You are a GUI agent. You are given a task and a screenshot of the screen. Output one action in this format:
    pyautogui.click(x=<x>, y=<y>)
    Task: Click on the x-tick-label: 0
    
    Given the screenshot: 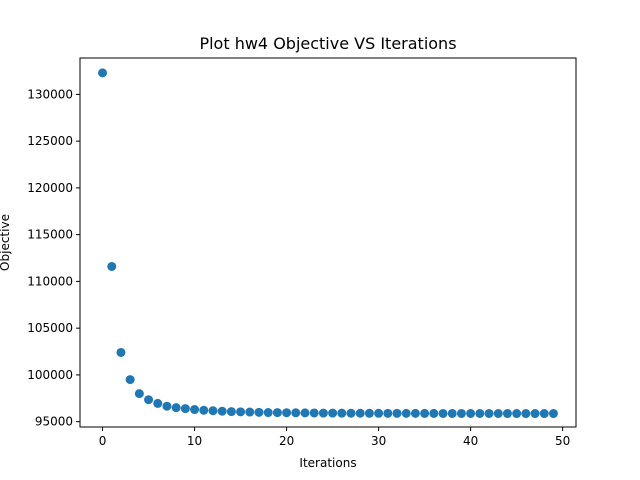 What is the action you would take?
    pyautogui.click(x=103, y=441)
    